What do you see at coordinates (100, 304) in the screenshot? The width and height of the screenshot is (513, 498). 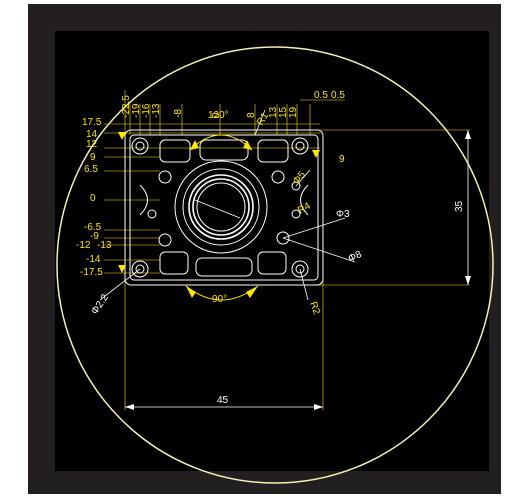 I see `dia-screw-label: Φ2.2` at bounding box center [100, 304].